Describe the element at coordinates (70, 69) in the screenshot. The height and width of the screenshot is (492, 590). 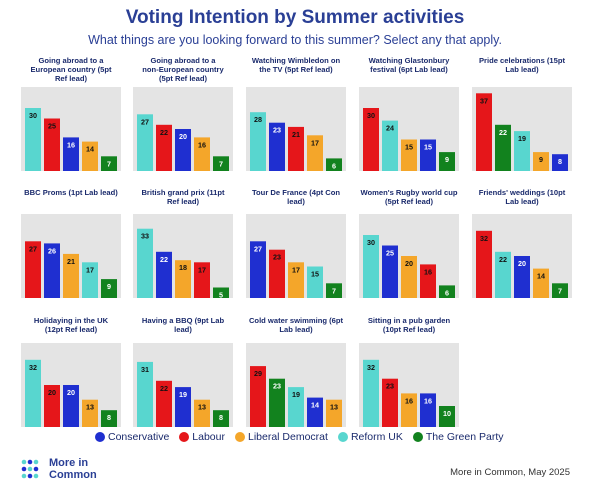
I see `panel-title-line: European country (5pt` at that location.